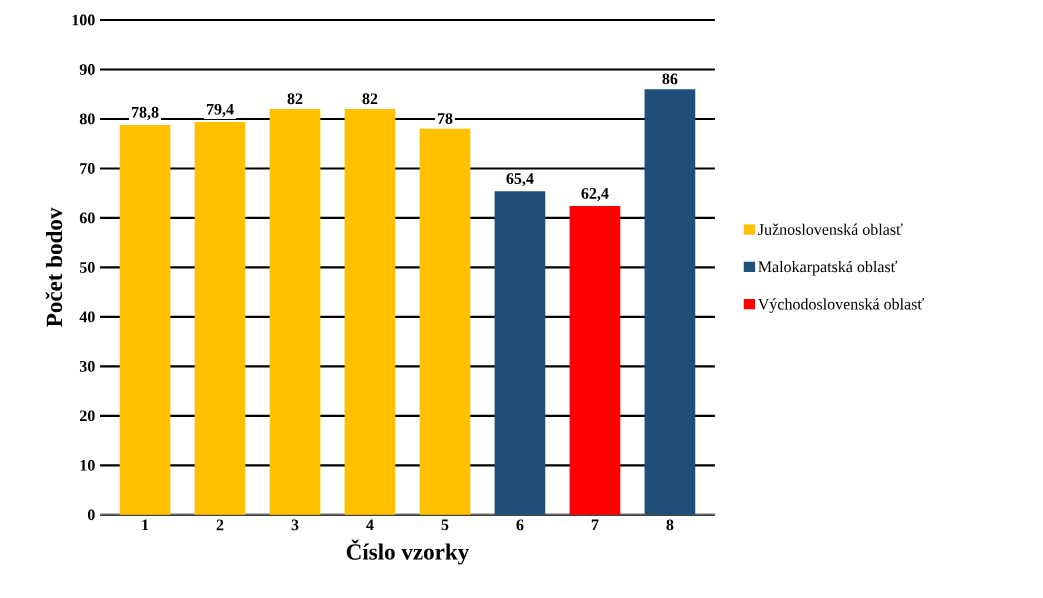 The width and height of the screenshot is (1043, 598). What do you see at coordinates (670, 525) in the screenshot?
I see `x-tick-label: 8` at bounding box center [670, 525].